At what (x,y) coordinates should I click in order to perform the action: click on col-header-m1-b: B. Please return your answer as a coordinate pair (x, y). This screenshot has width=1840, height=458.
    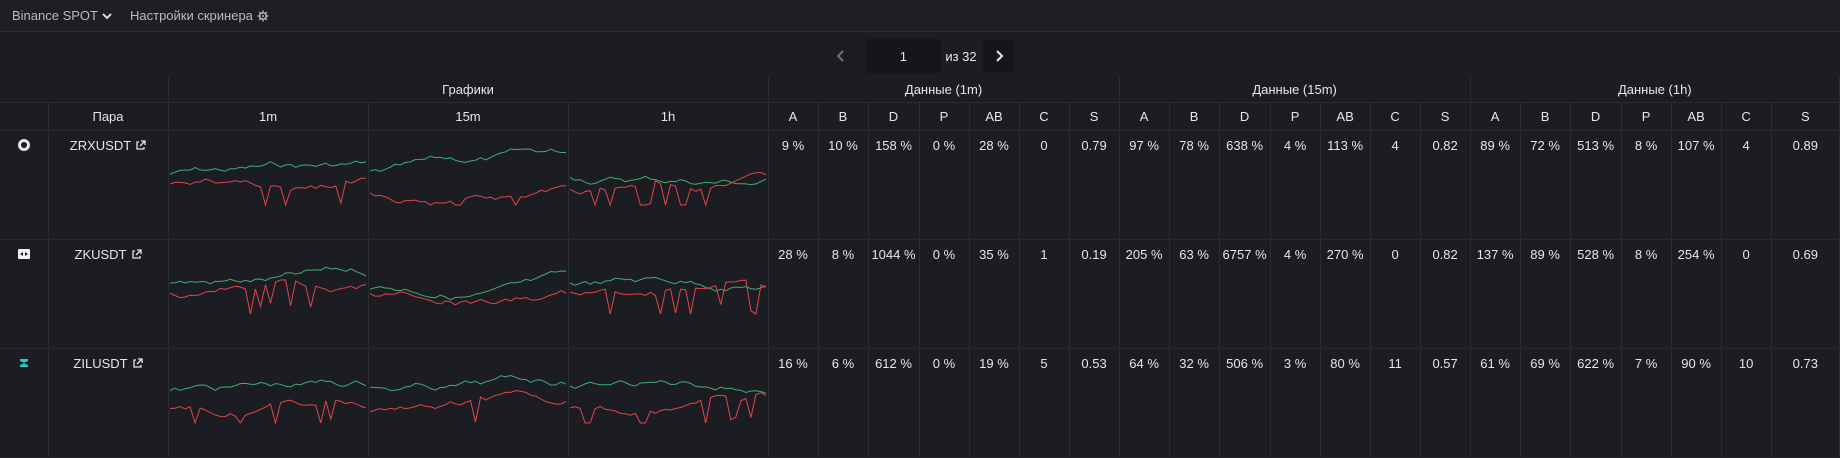
    Looking at the image, I should click on (843, 116).